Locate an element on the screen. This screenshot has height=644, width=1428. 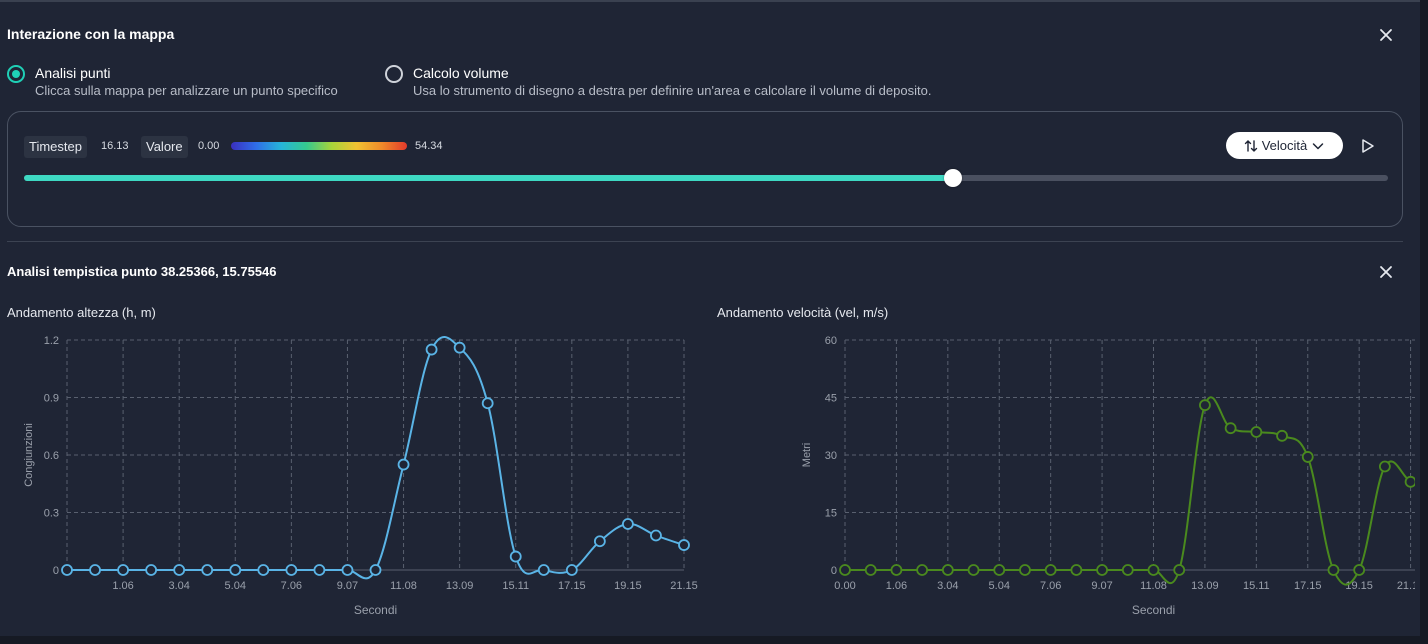
panel-title: Interazione con la mappa is located at coordinates (91, 34).